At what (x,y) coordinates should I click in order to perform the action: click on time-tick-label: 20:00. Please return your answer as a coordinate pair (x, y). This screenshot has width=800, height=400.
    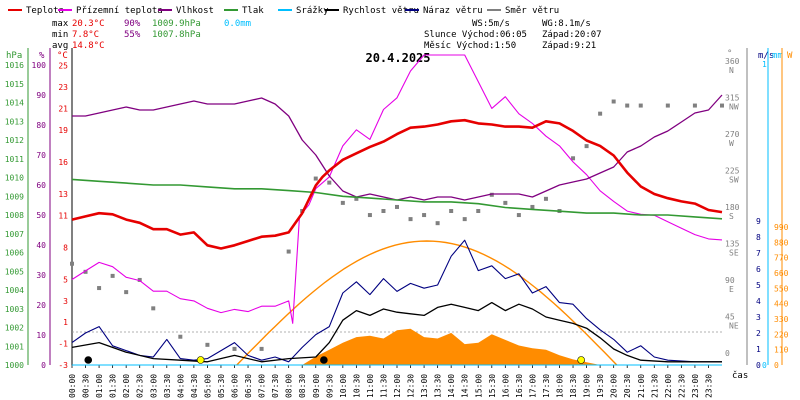
    Looking at the image, I should click on (614, 386).